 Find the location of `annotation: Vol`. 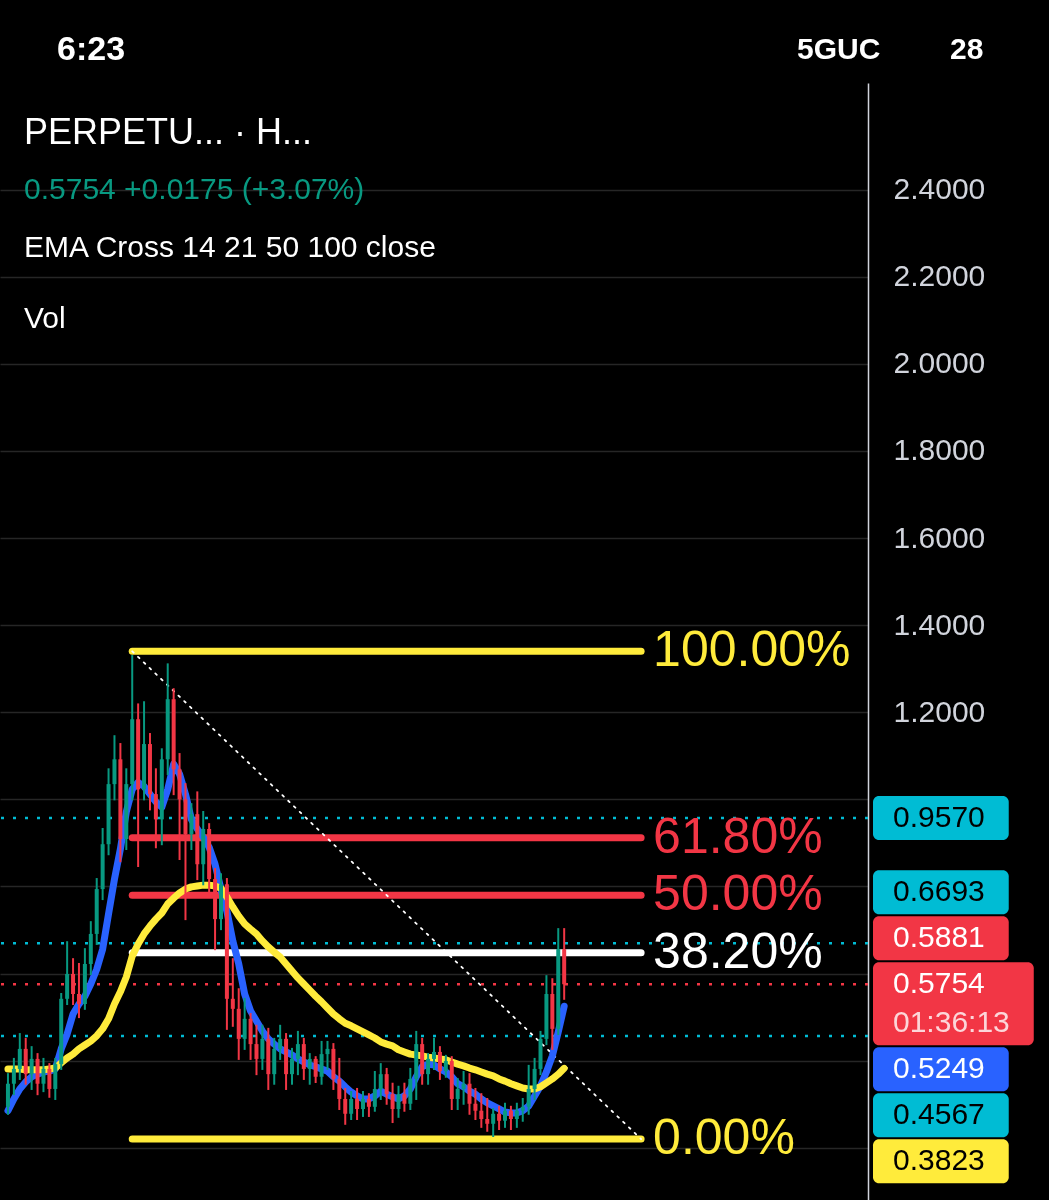

annotation: Vol is located at coordinates (45, 317).